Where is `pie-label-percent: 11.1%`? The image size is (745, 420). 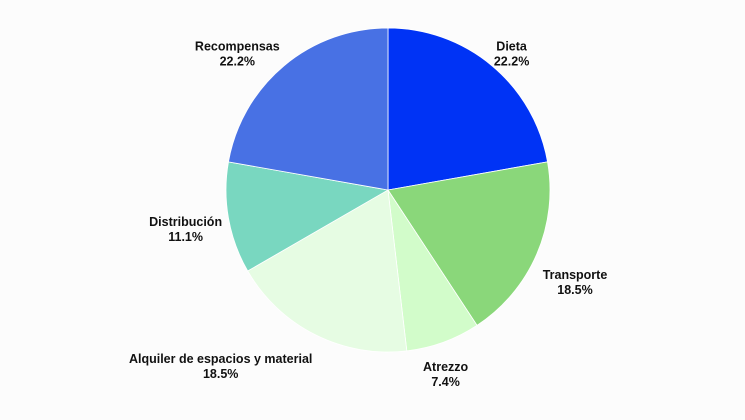
pie-label-percent: 11.1% is located at coordinates (185, 237).